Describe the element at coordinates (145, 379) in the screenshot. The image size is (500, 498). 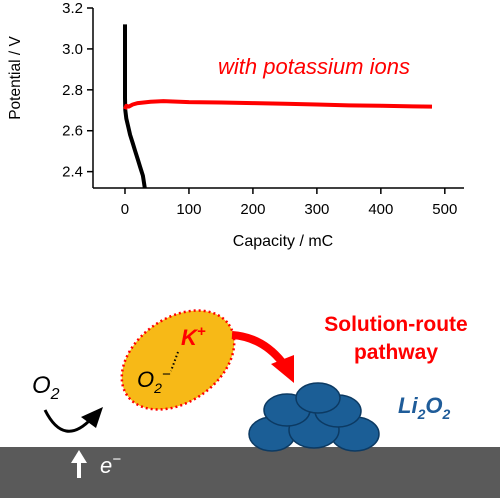
I see `superoxide-base: O` at that location.